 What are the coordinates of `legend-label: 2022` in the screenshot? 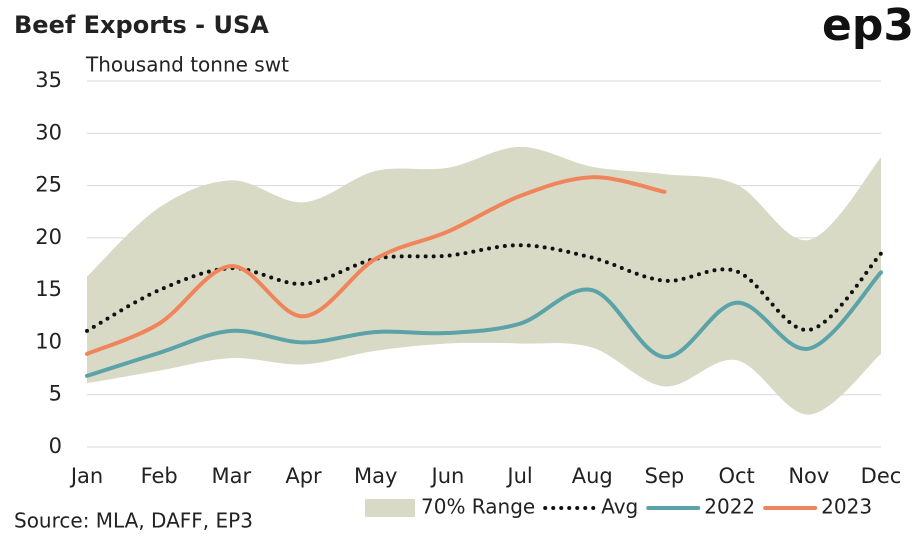 It's located at (729, 507).